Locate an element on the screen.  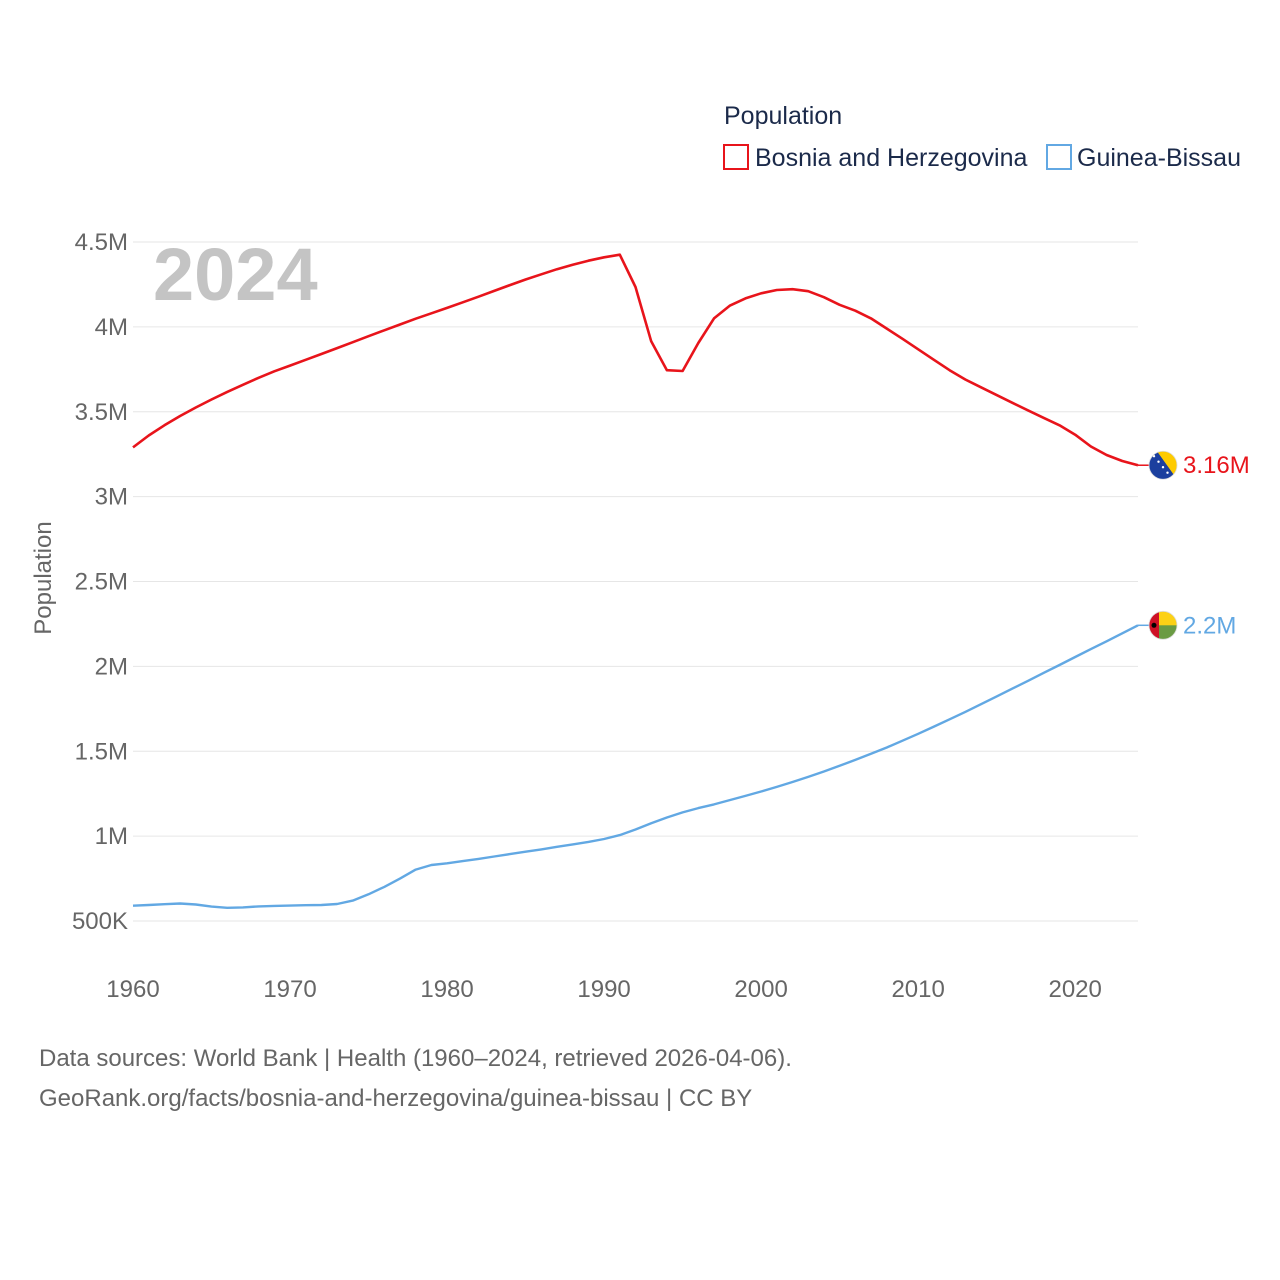
y-tick-label: 2.5M is located at coordinates (101, 582).